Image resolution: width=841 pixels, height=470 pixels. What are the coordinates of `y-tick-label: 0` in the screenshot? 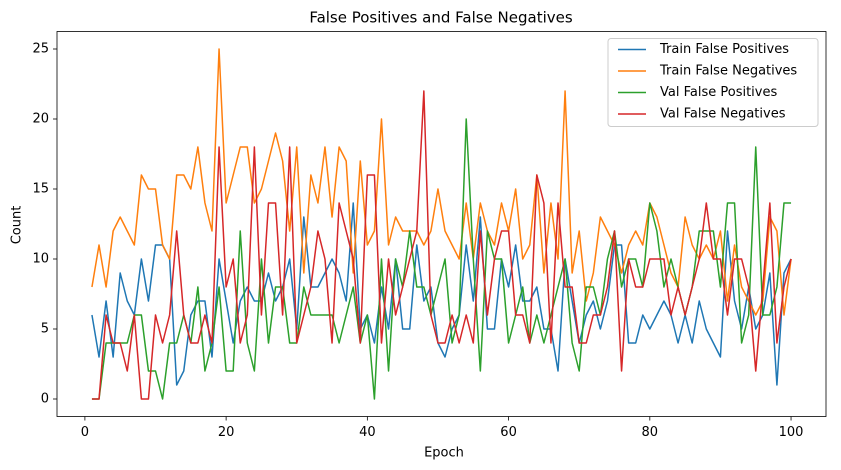 It's located at (45, 399).